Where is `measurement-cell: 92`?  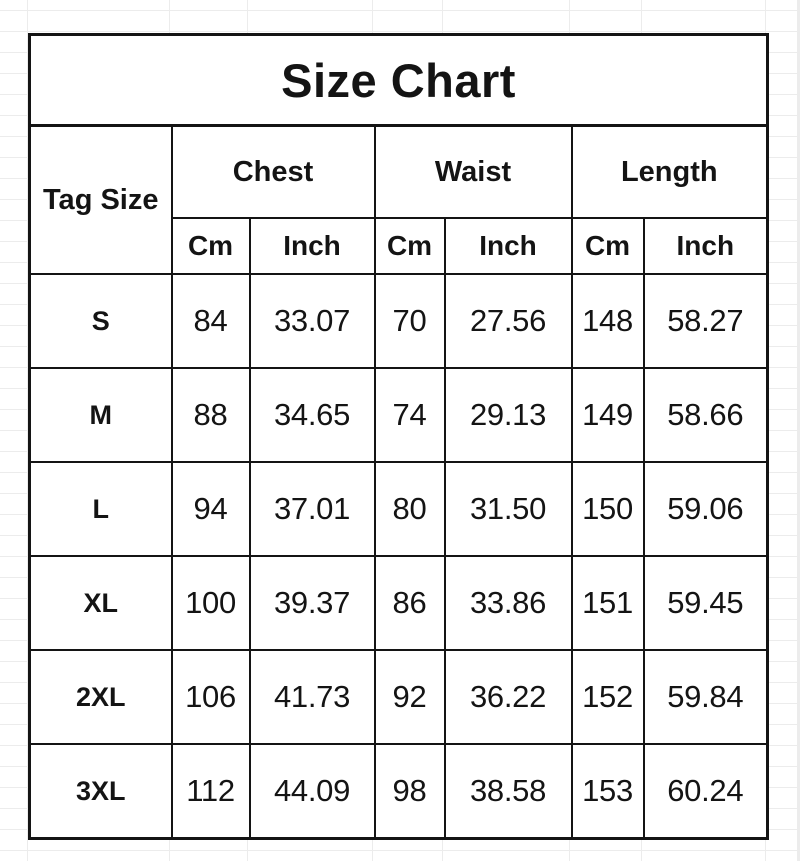 measurement-cell: 92 is located at coordinates (409, 697).